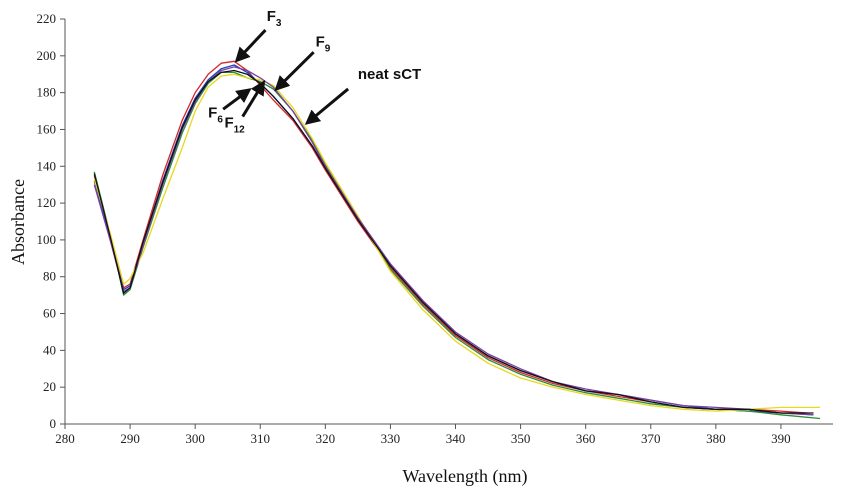 The height and width of the screenshot is (487, 849). Describe the element at coordinates (328, 49) in the screenshot. I see `annotation-subscript: 9` at that location.